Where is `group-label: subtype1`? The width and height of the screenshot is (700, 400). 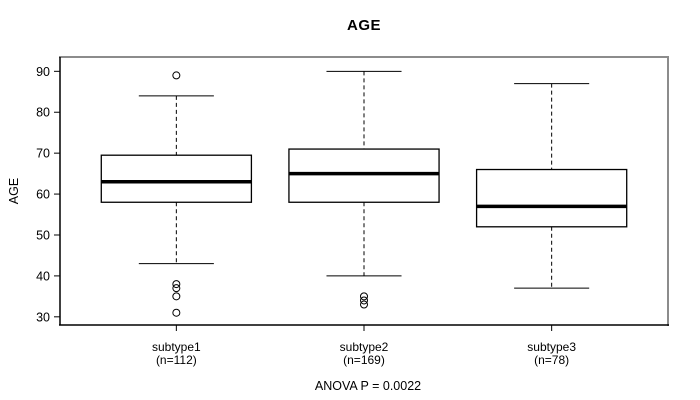 group-label: subtype1 is located at coordinates (176, 347).